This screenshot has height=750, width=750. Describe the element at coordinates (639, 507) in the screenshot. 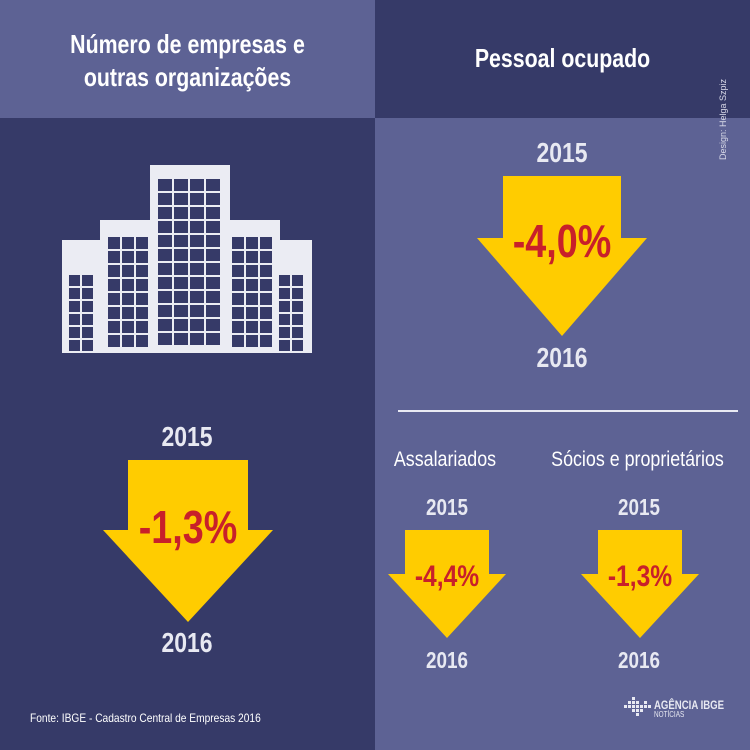

I see `partners-year-from: 2015` at that location.